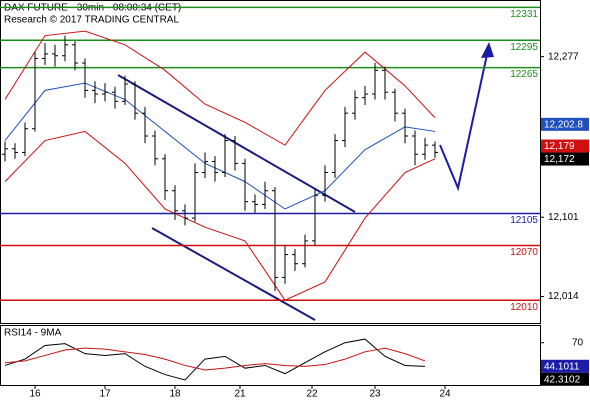 This screenshot has width=590, height=400. Describe the element at coordinates (562, 366) in the screenshot. I see `price-tag-label: 44.1011` at that location.